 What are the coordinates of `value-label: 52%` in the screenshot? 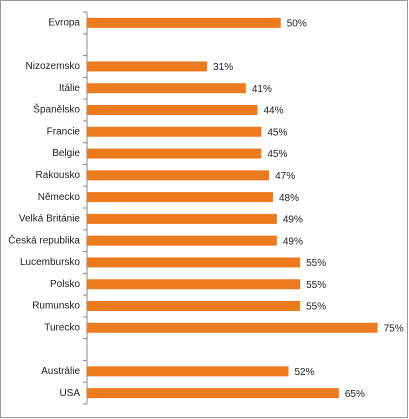 It's located at (305, 372).